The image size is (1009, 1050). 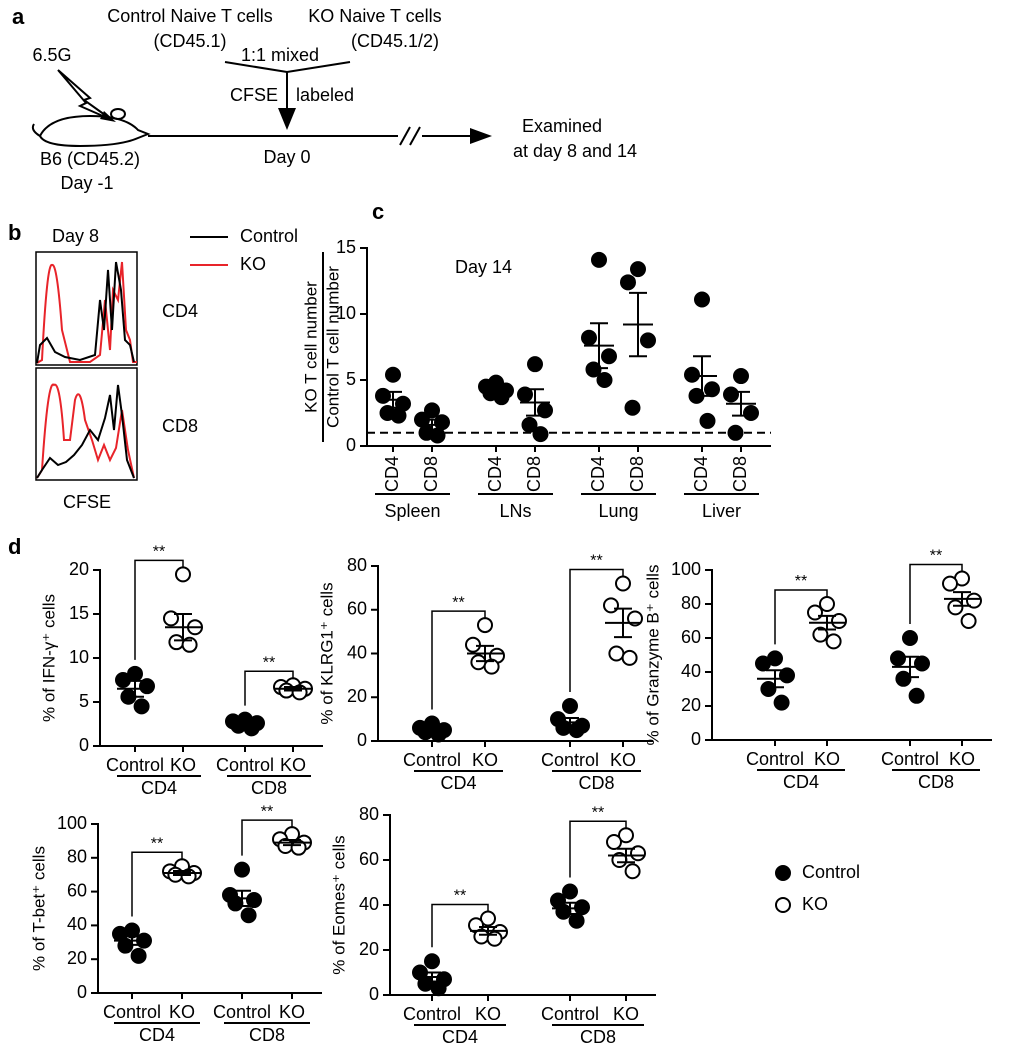 I want to click on y-tick-label: 0, so click(x=84, y=745).